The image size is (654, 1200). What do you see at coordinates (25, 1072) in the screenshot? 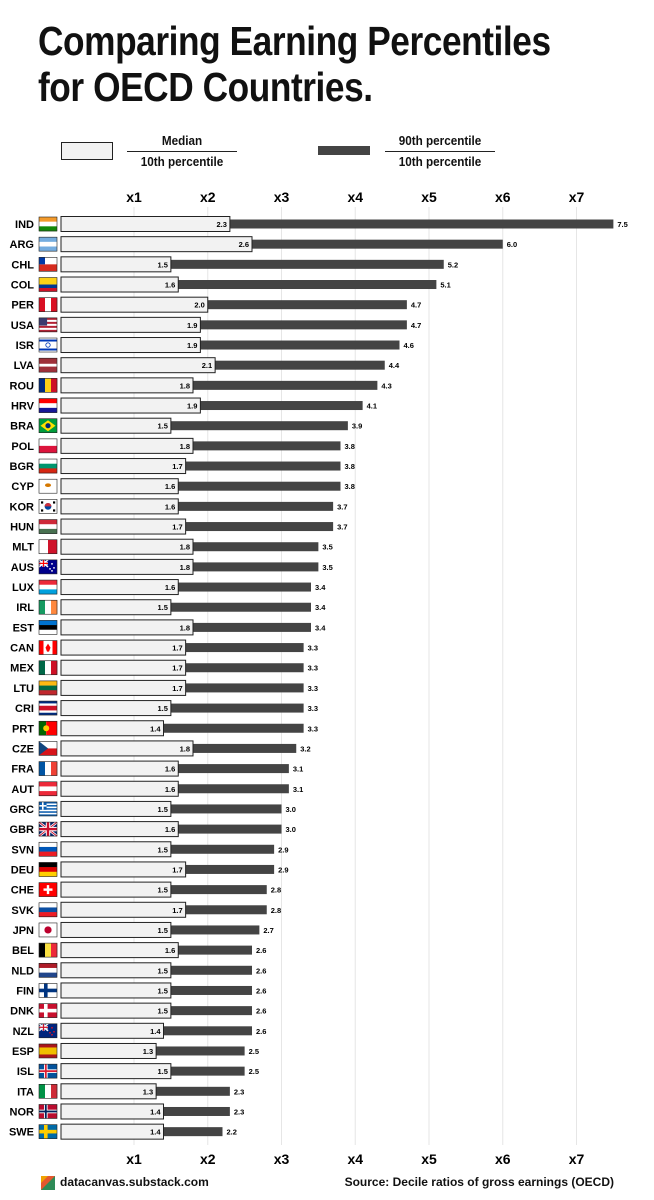
I see `country-label: ISL` at bounding box center [25, 1072].